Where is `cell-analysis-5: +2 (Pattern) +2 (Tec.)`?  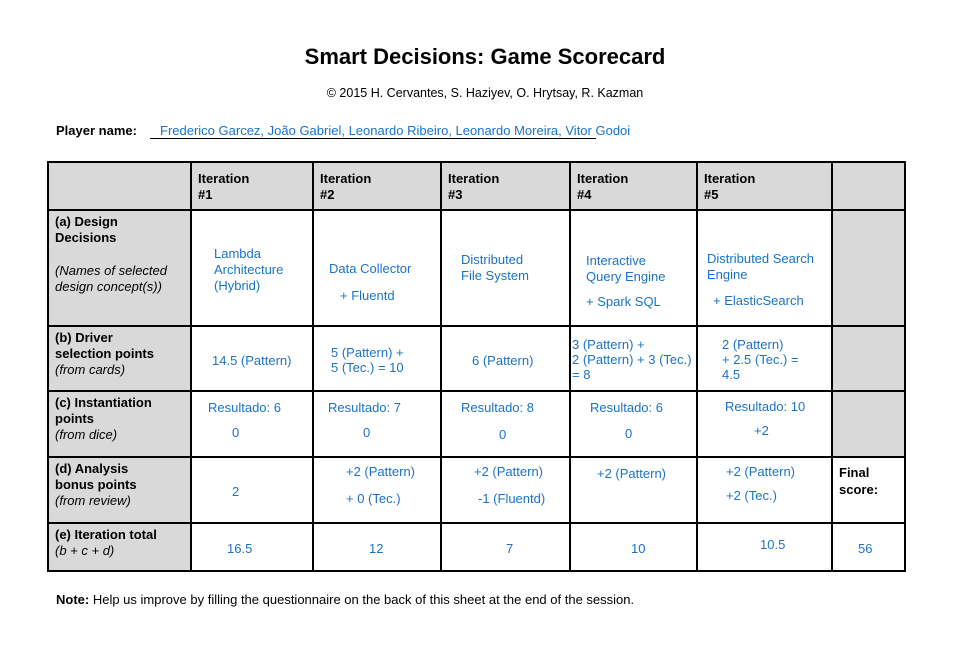
cell-analysis-5: +2 (Pattern) +2 (Tec.) is located at coordinates (764, 490).